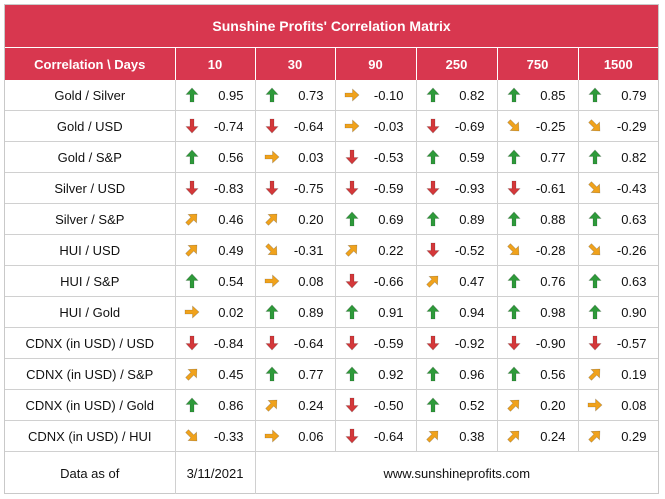 Image resolution: width=665 pixels, height=499 pixels. I want to click on table-row: HUI / S&P 0.54 0.08 -0.66 0.47 0.76 0.63, so click(332, 281).